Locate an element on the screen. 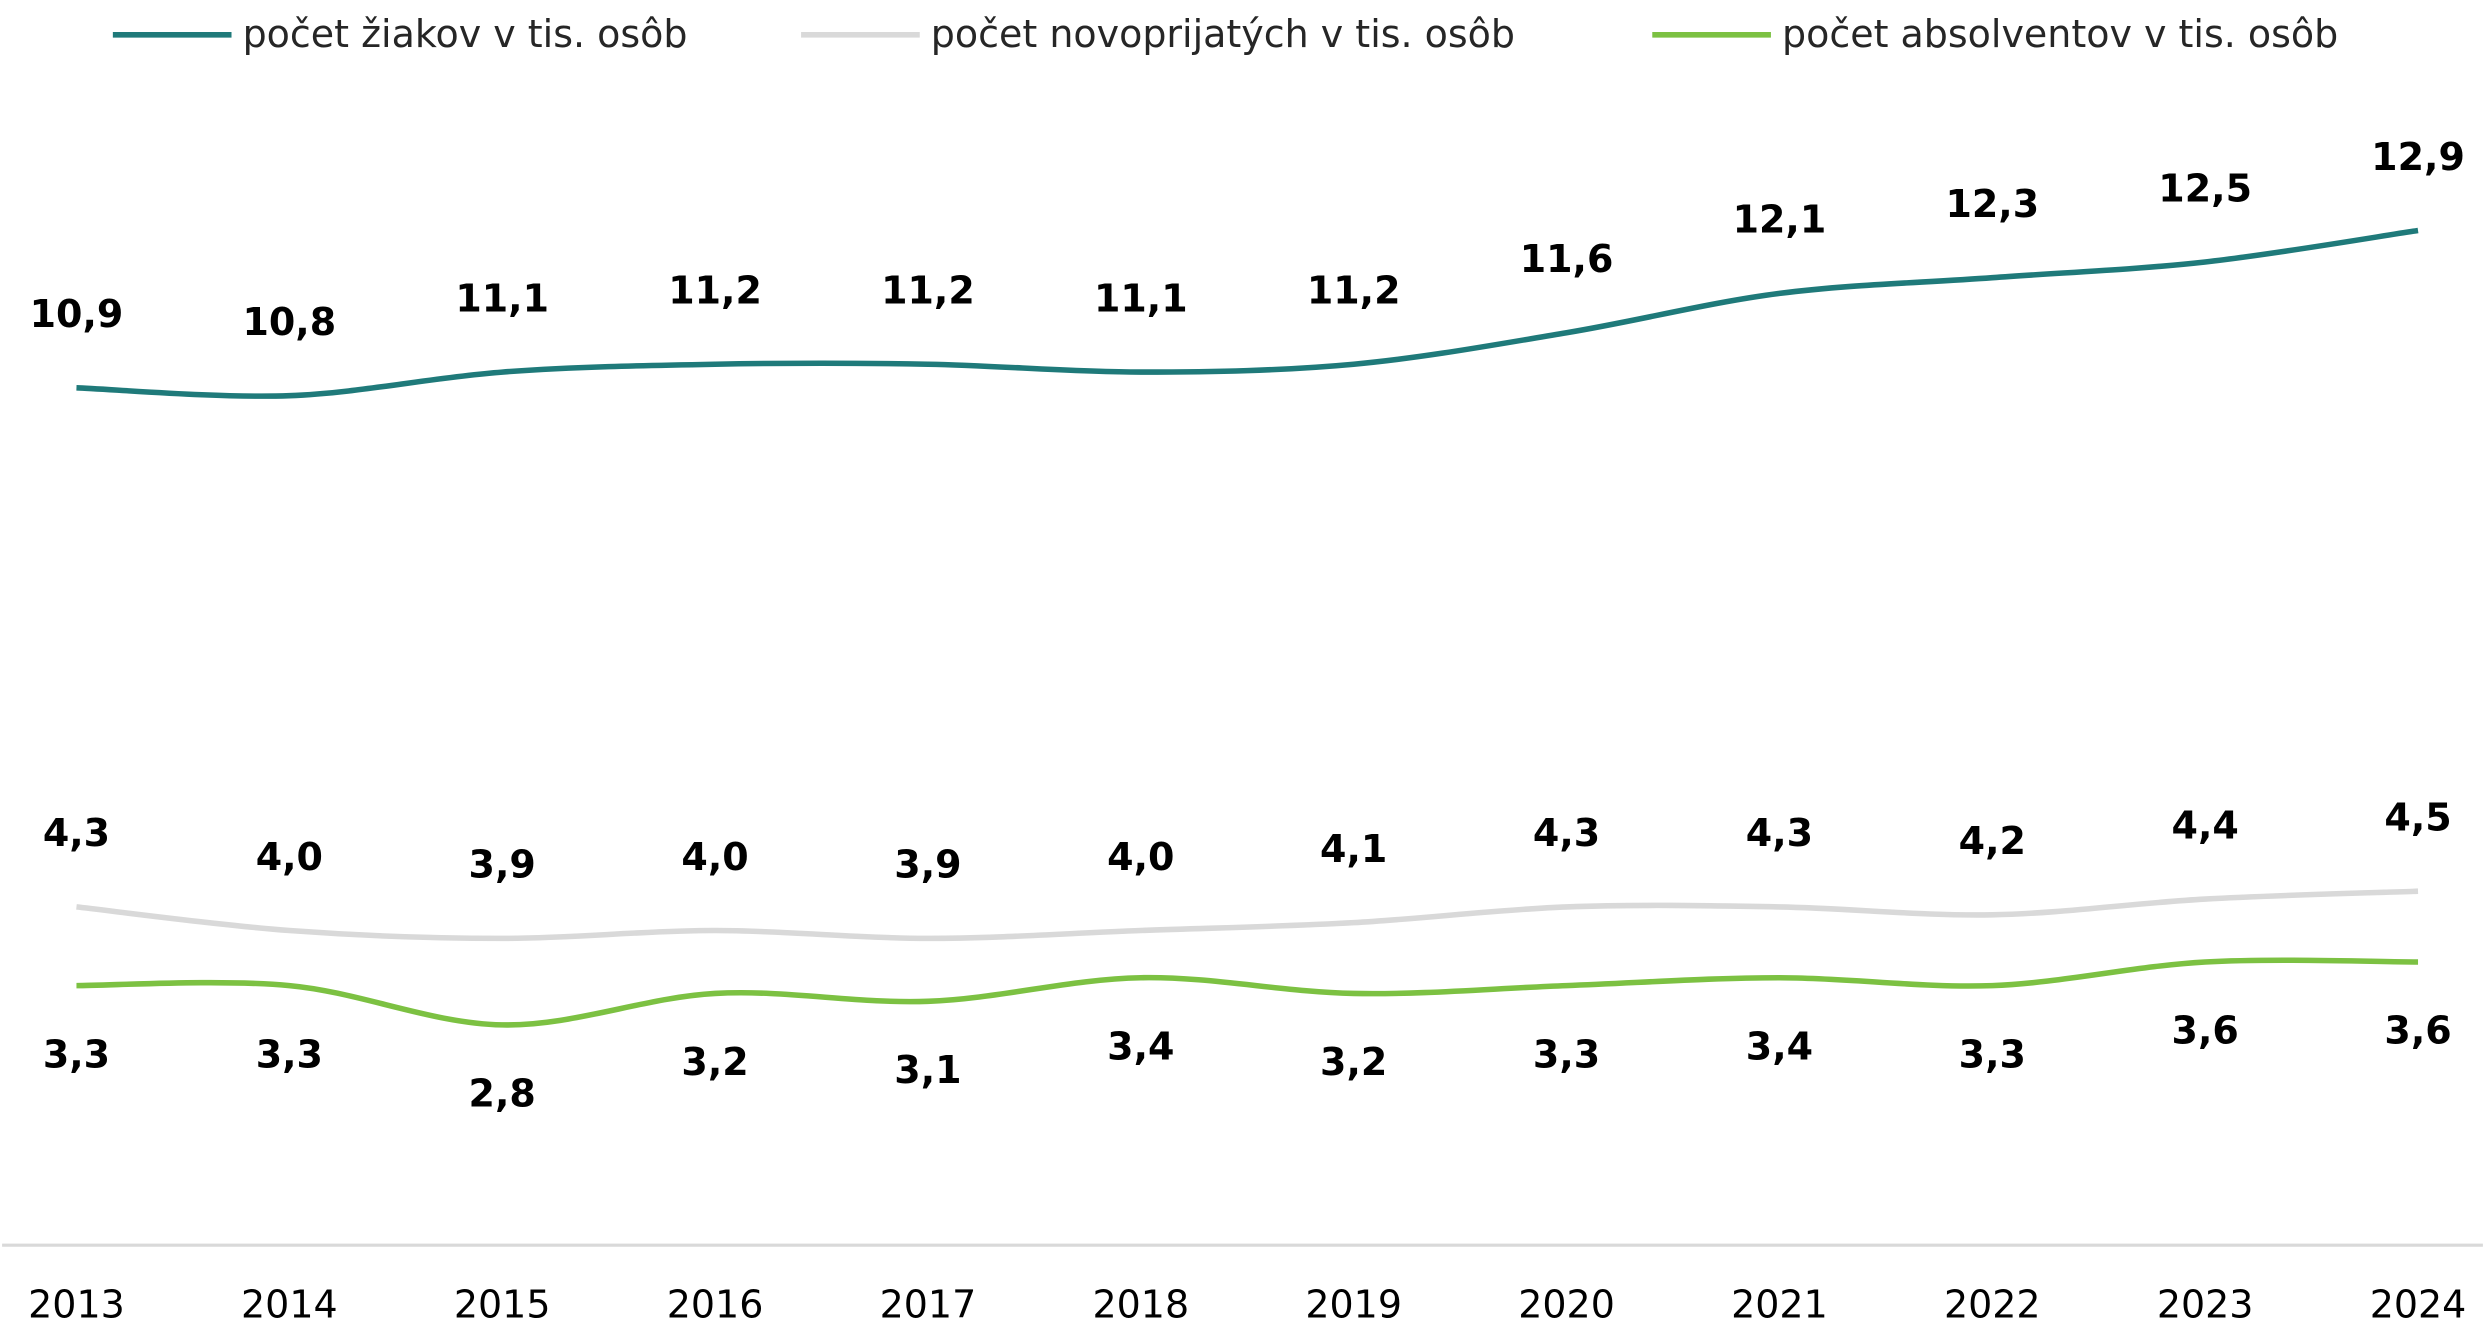 The height and width of the screenshot is (1329, 2485). data-label: 4,4 is located at coordinates (2205, 825).